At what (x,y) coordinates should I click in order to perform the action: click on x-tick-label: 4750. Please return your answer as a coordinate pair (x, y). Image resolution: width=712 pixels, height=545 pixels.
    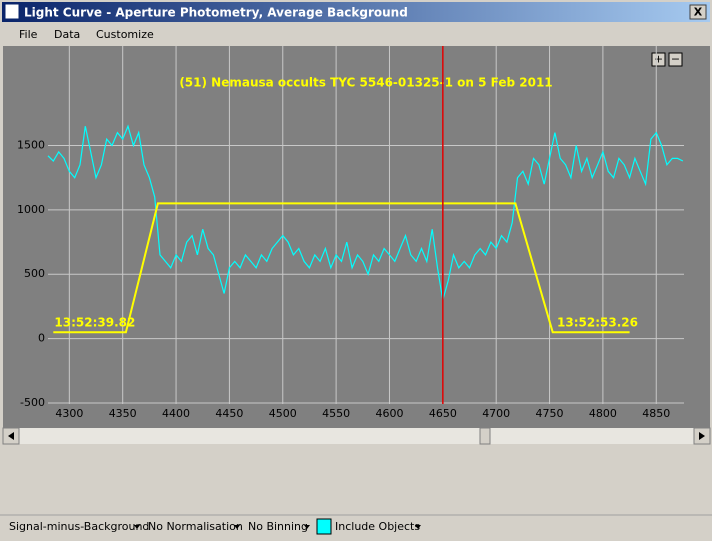
    Looking at the image, I should click on (550, 413).